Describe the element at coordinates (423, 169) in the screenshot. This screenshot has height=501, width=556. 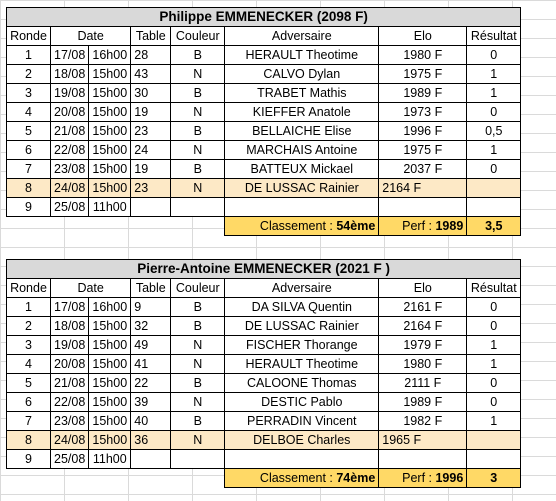
I see `elo-cell: 2037 F` at that location.